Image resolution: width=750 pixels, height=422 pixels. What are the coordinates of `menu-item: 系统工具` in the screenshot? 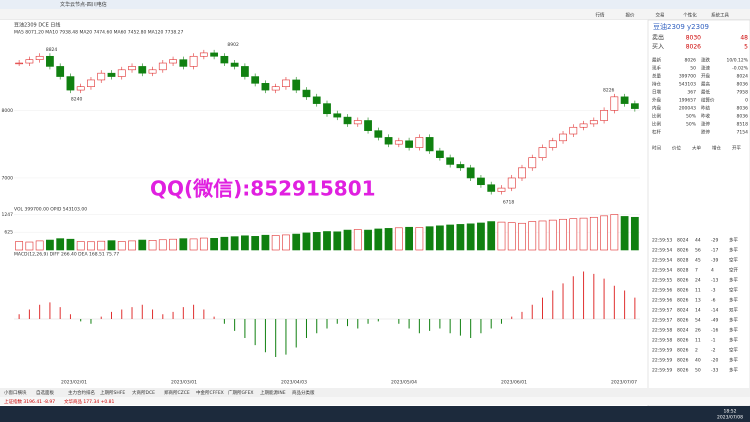 It's located at (720, 15).